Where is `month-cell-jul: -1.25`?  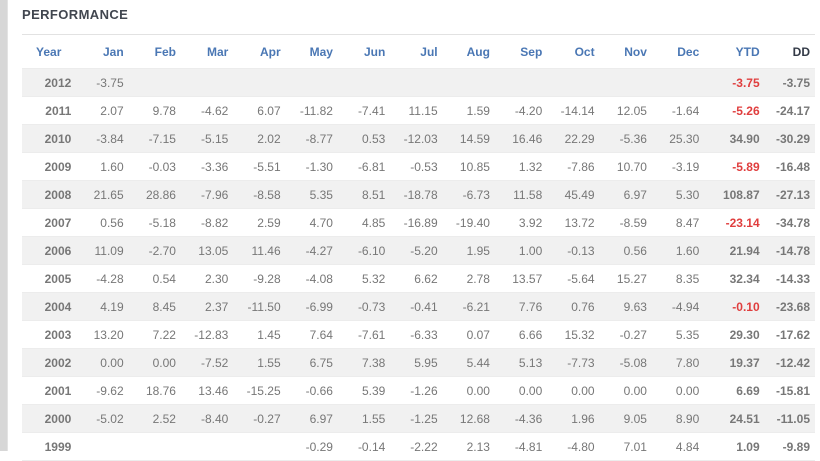
month-cell-jul: -1.25 is located at coordinates (424, 419).